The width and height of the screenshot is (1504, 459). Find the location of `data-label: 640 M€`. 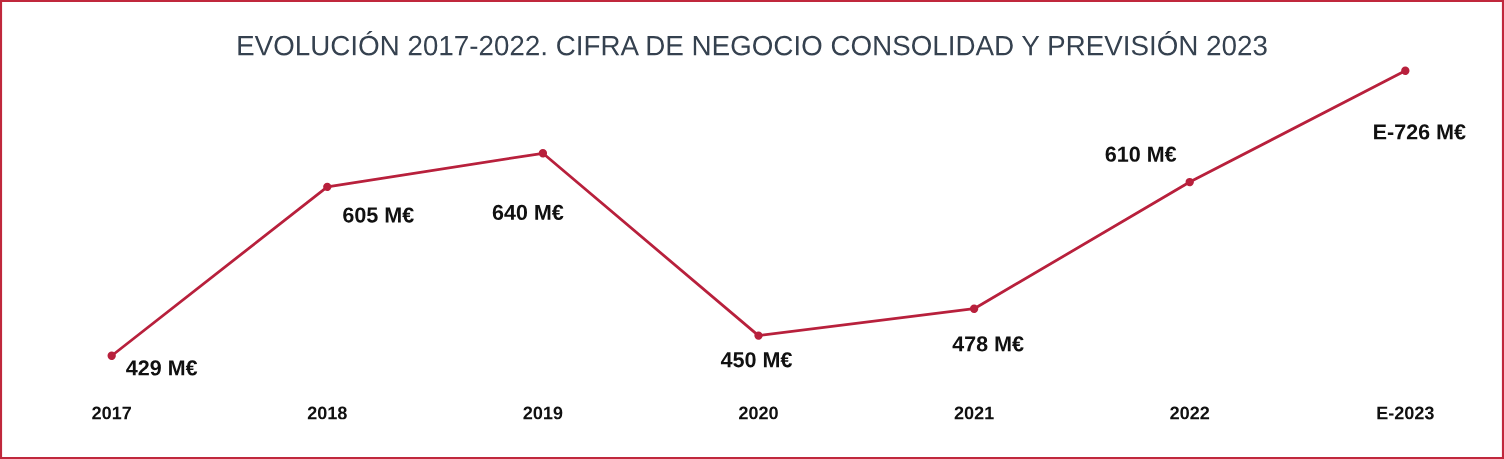

data-label: 640 M€ is located at coordinates (528, 212).